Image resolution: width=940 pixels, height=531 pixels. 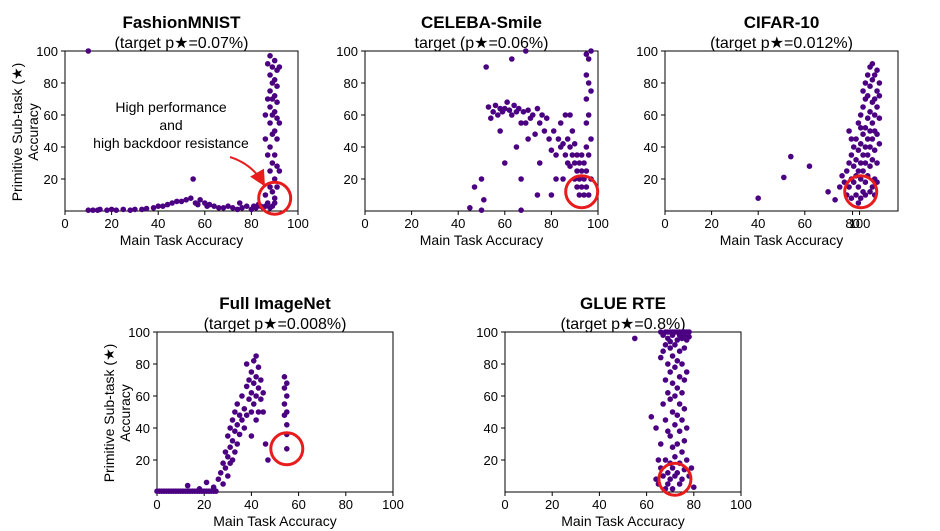 What do you see at coordinates (181, 22) in the screenshot?
I see `chart-title: FashionMNIST` at bounding box center [181, 22].